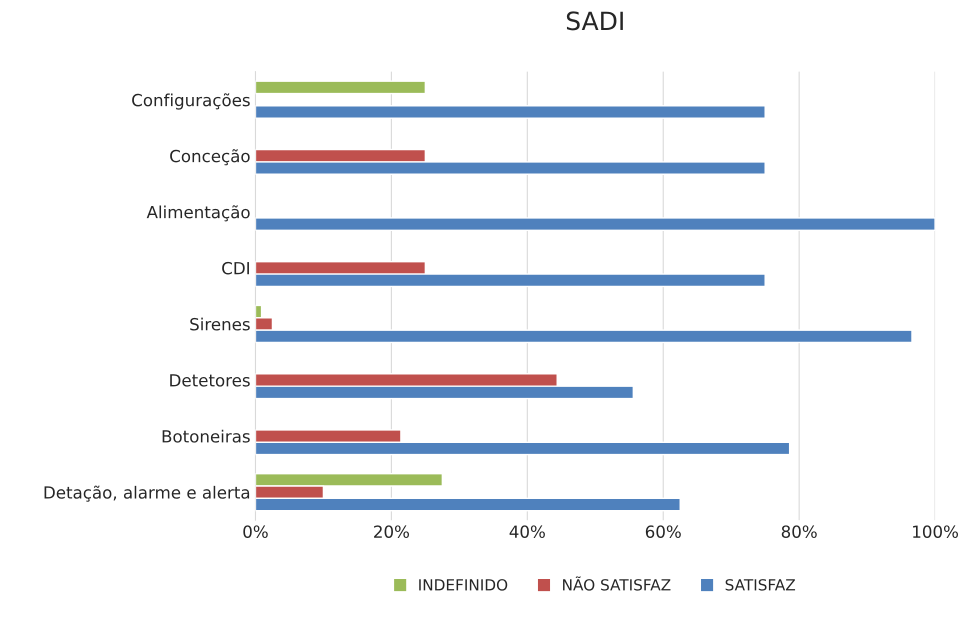 Image resolution: width=964 pixels, height=623 pixels. What do you see at coordinates (220, 324) in the screenshot?
I see `y-tick-label: Sirenes` at bounding box center [220, 324].